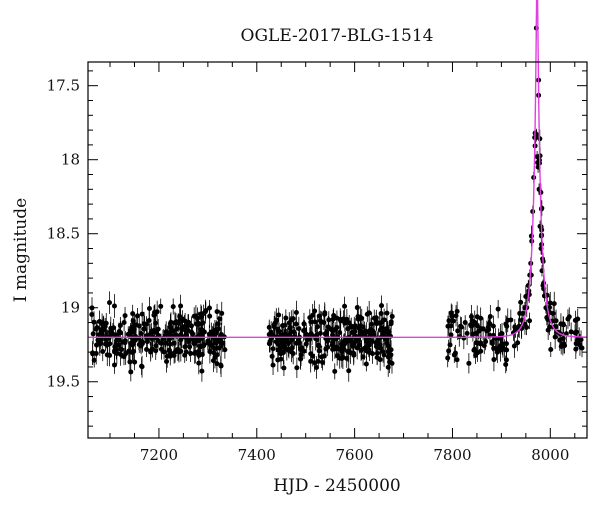 This screenshot has height=512, width=600. What do you see at coordinates (63, 86) in the screenshot?
I see `y-tick-label: 17.5` at bounding box center [63, 86].